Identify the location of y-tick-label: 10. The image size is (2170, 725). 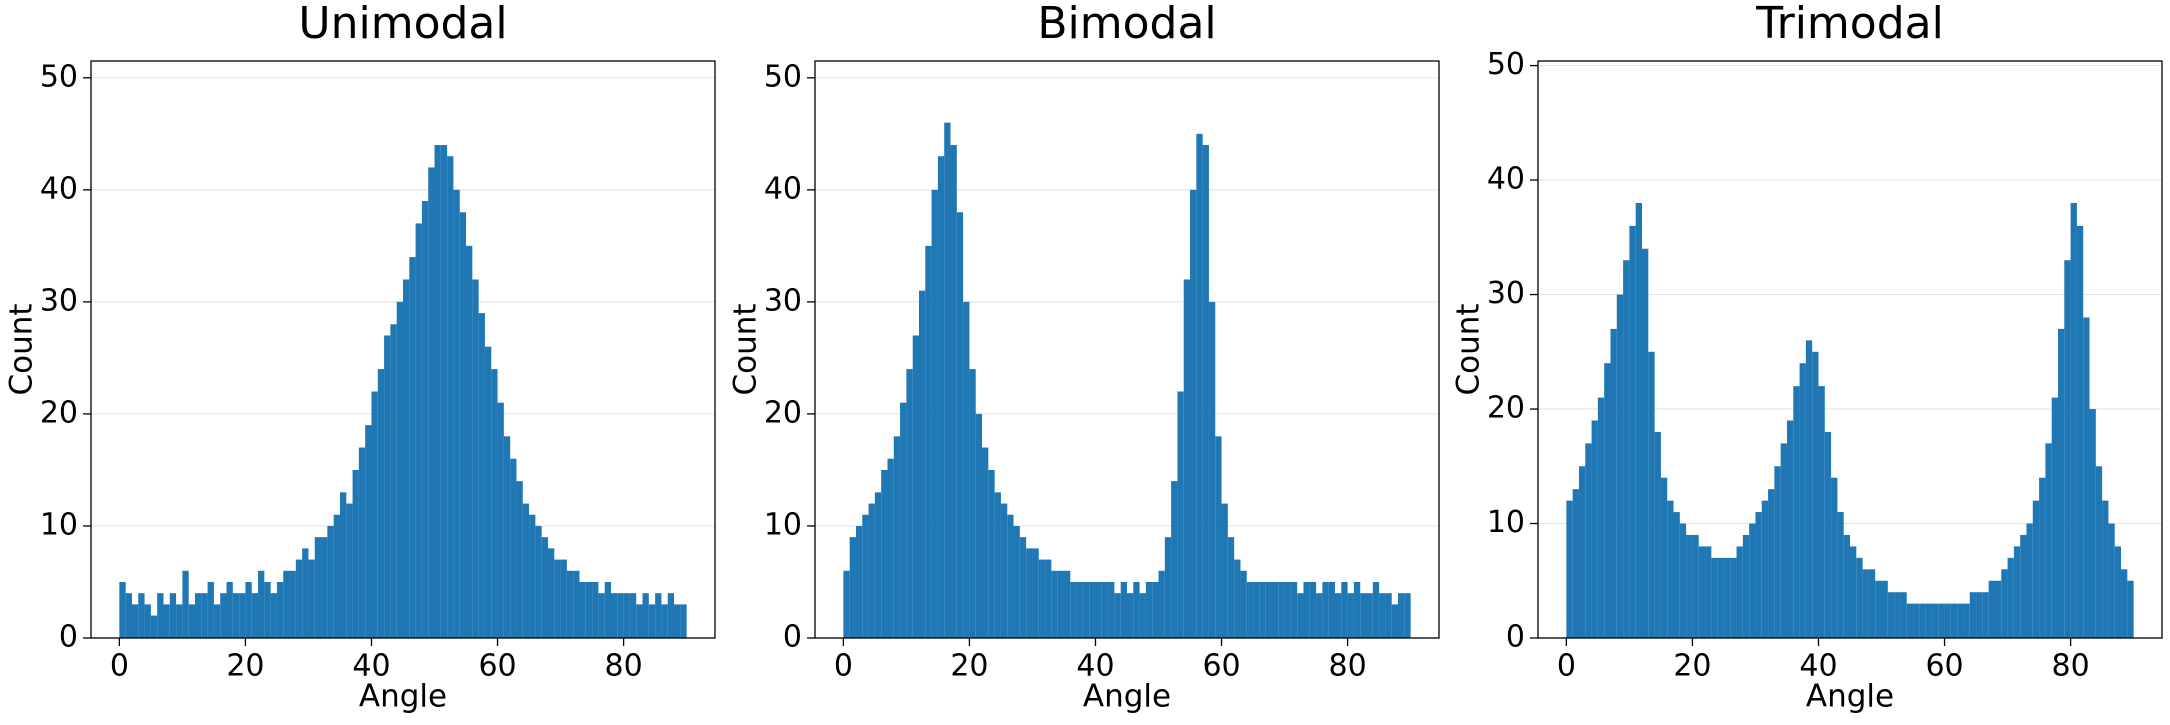
(59, 524).